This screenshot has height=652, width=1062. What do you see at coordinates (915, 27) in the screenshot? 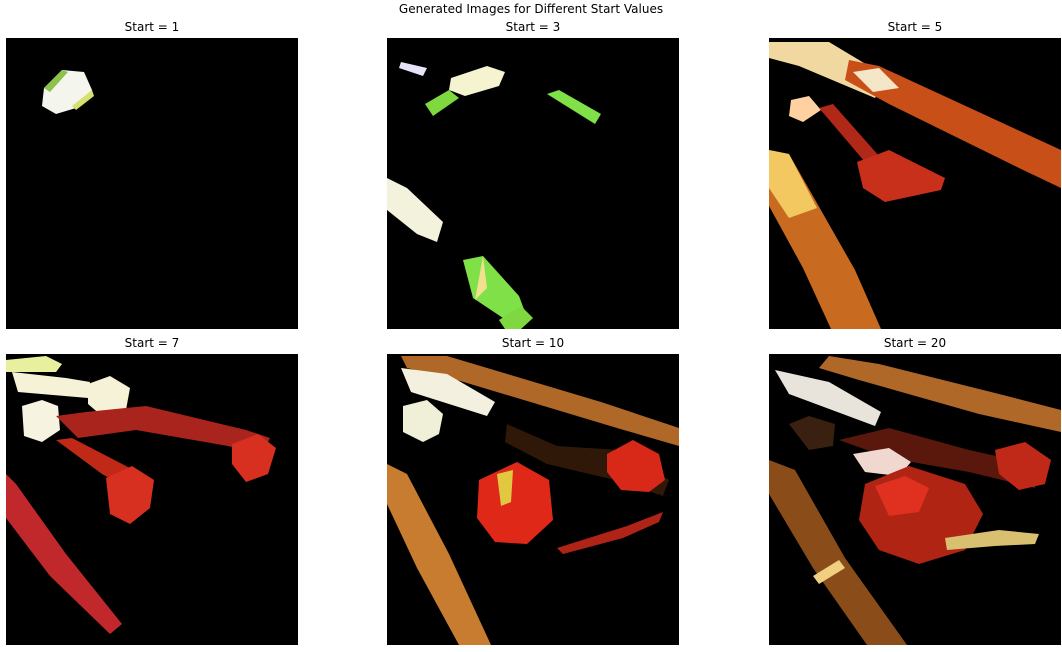
I see `panel-title: Start = 5` at bounding box center [915, 27].